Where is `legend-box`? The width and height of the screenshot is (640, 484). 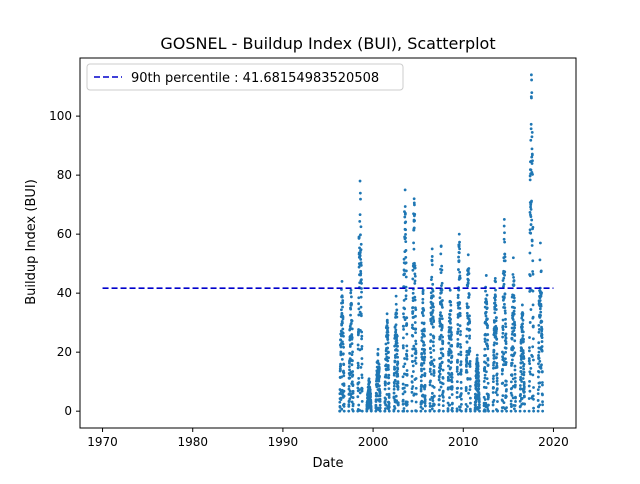
legend-box is located at coordinates (245, 77).